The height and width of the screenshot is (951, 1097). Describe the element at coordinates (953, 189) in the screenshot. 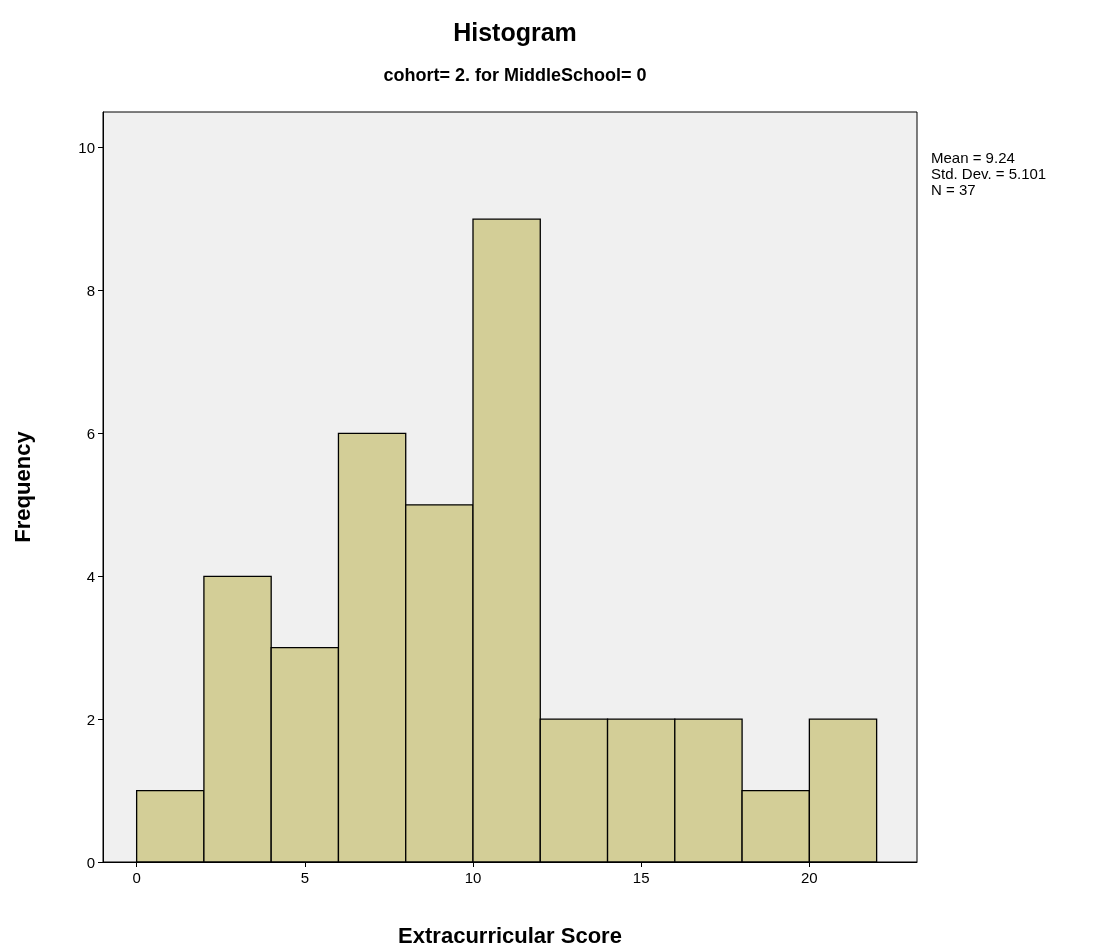

I see `text: N = 37` at that location.